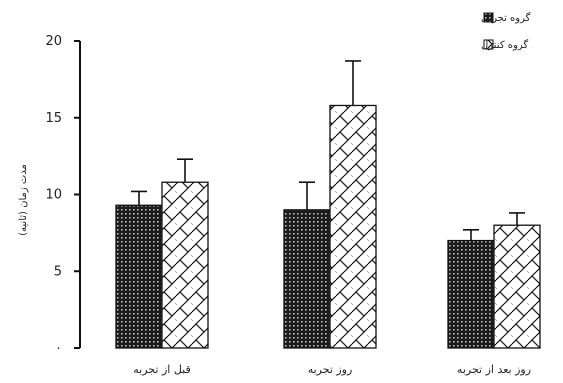 The image size is (563, 383). Describe the element at coordinates (58, 271) in the screenshot. I see `y-tick-label: 5` at that location.